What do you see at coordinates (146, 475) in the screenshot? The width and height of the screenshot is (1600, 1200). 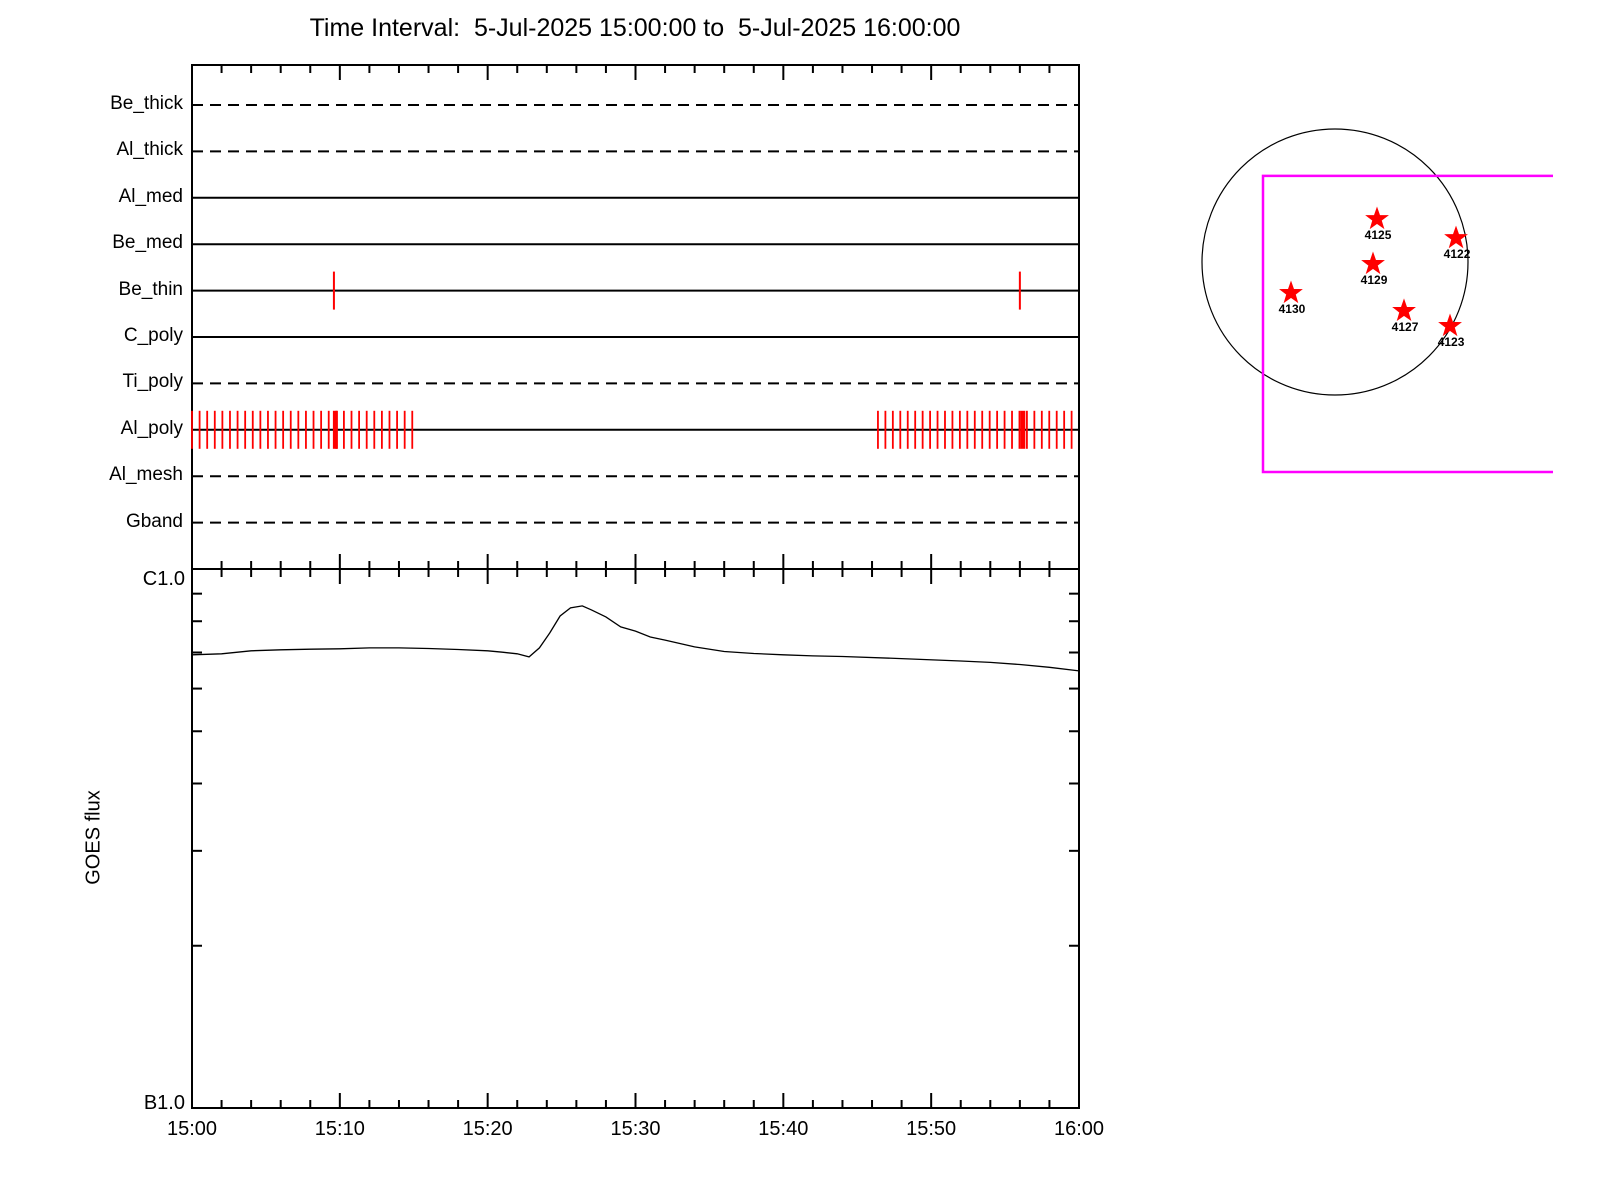 I see `filter-label-al_mesh: Al_mesh` at bounding box center [146, 475].